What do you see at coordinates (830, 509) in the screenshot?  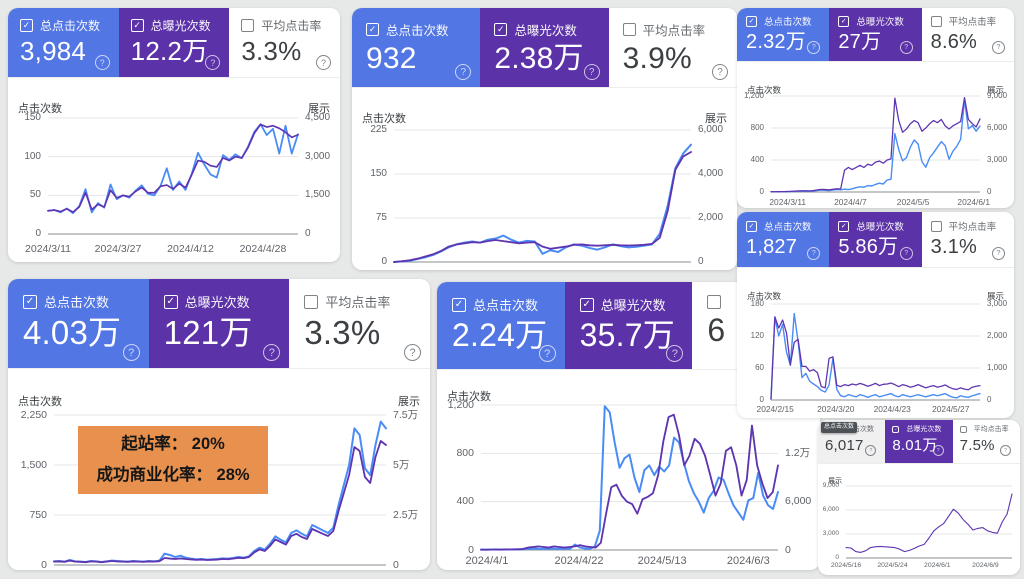 I see `y-axis-tick-left: 6,000` at bounding box center [830, 509].